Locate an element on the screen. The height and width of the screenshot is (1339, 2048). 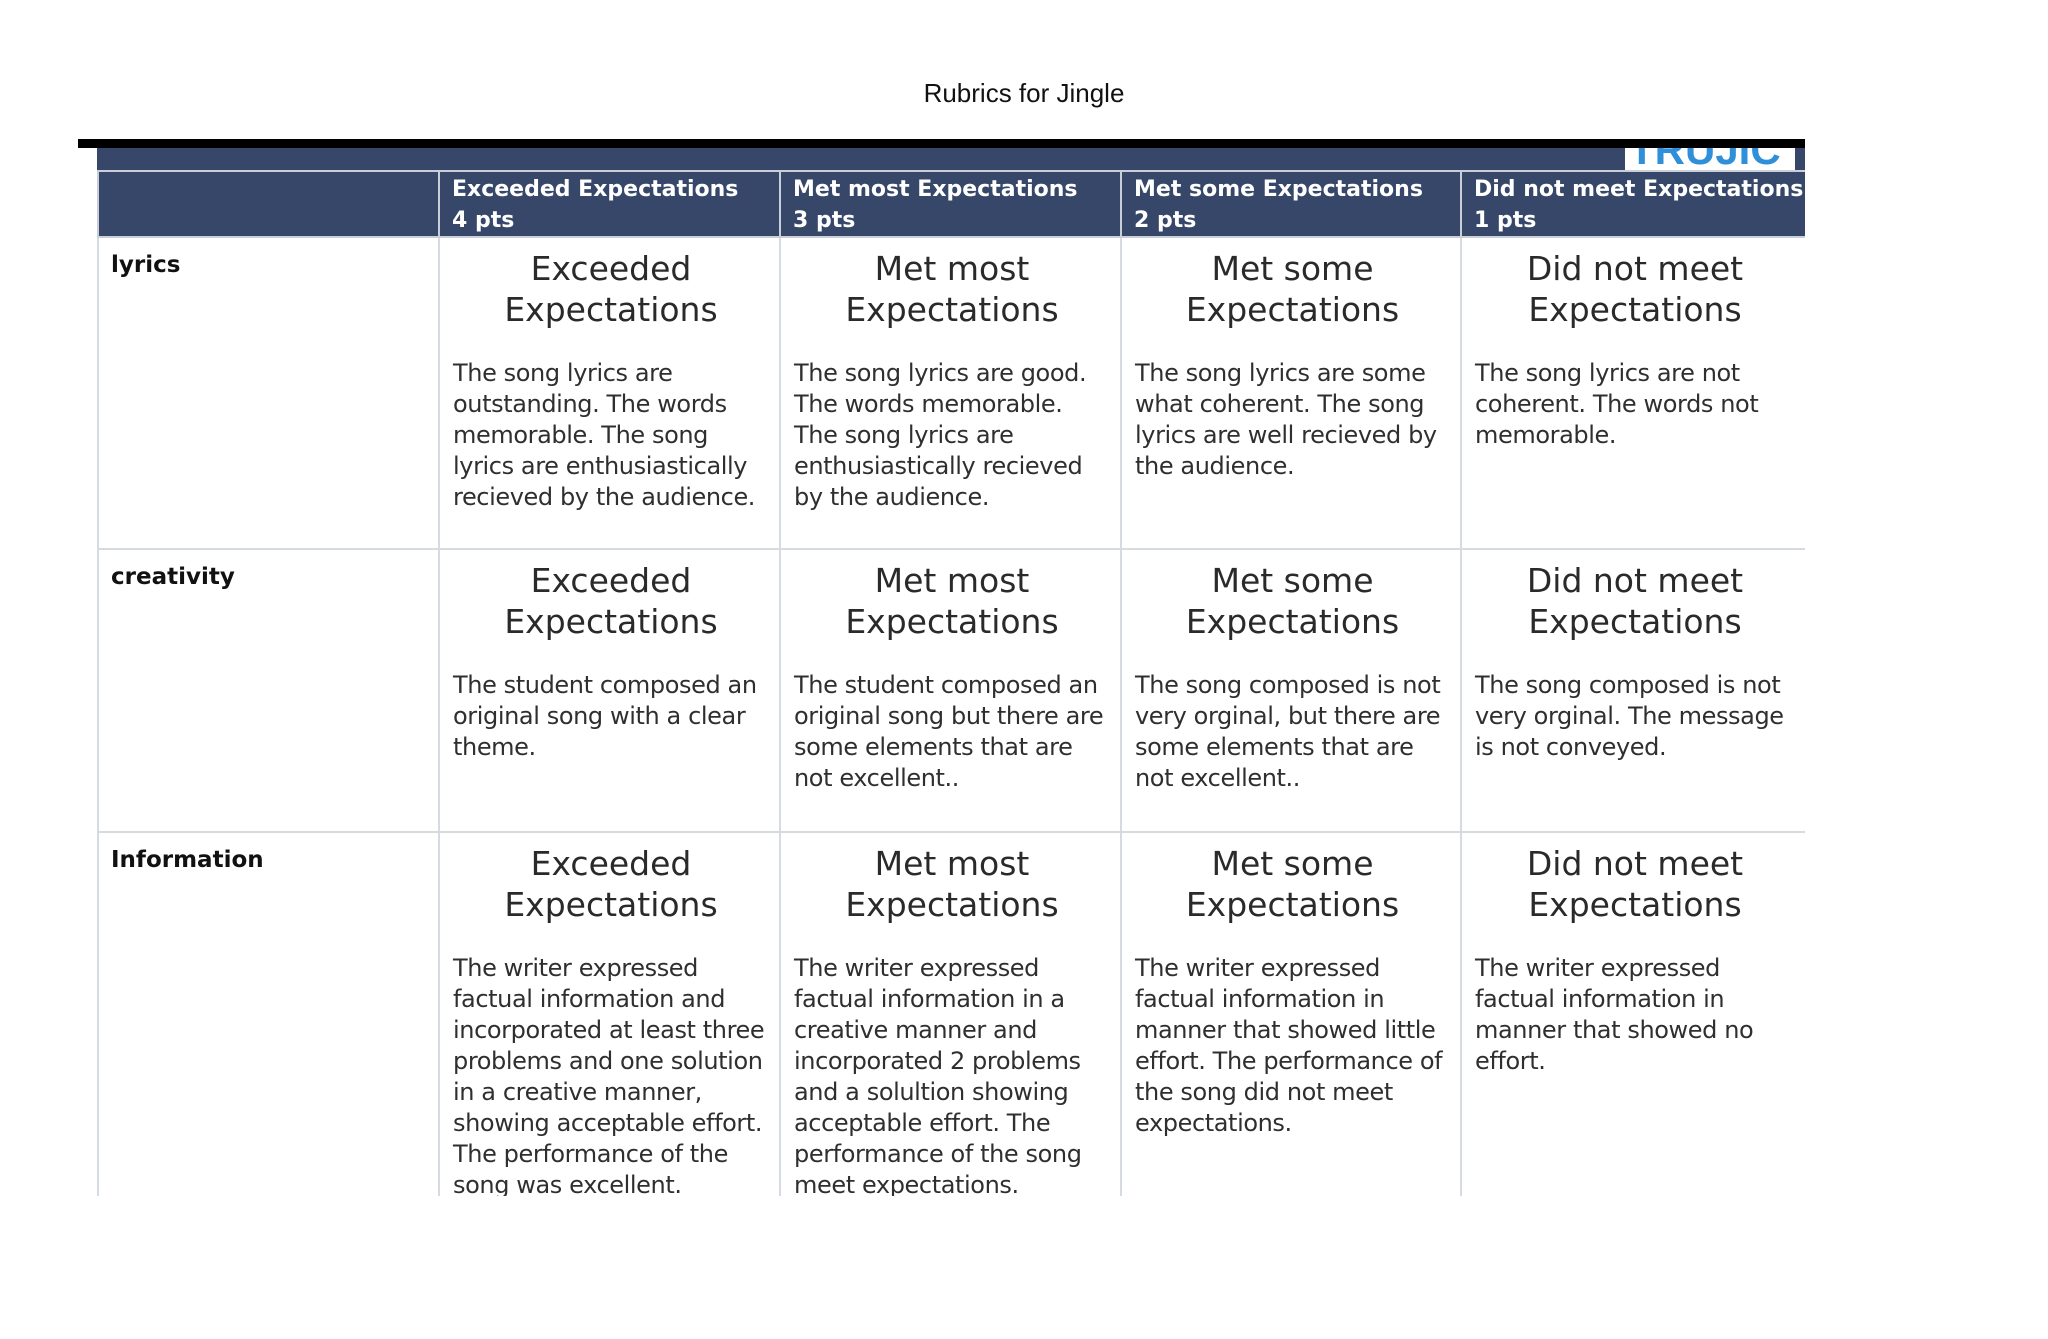
page-title: Rubrics for Jingle is located at coordinates (1024, 93).